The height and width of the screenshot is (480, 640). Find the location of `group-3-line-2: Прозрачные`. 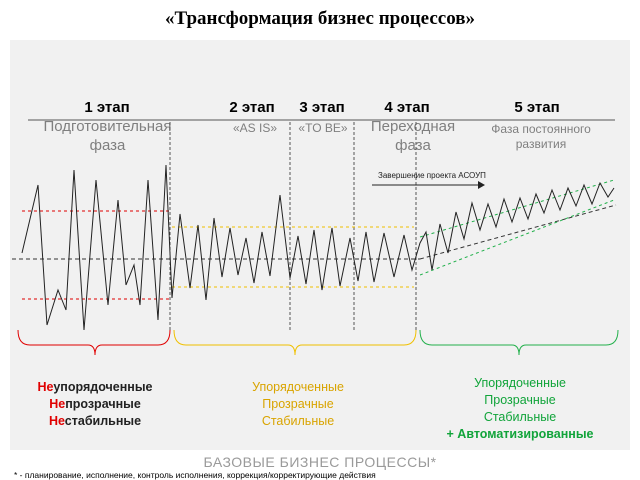

group-3-line-2: Прозрачные is located at coordinates (520, 400).